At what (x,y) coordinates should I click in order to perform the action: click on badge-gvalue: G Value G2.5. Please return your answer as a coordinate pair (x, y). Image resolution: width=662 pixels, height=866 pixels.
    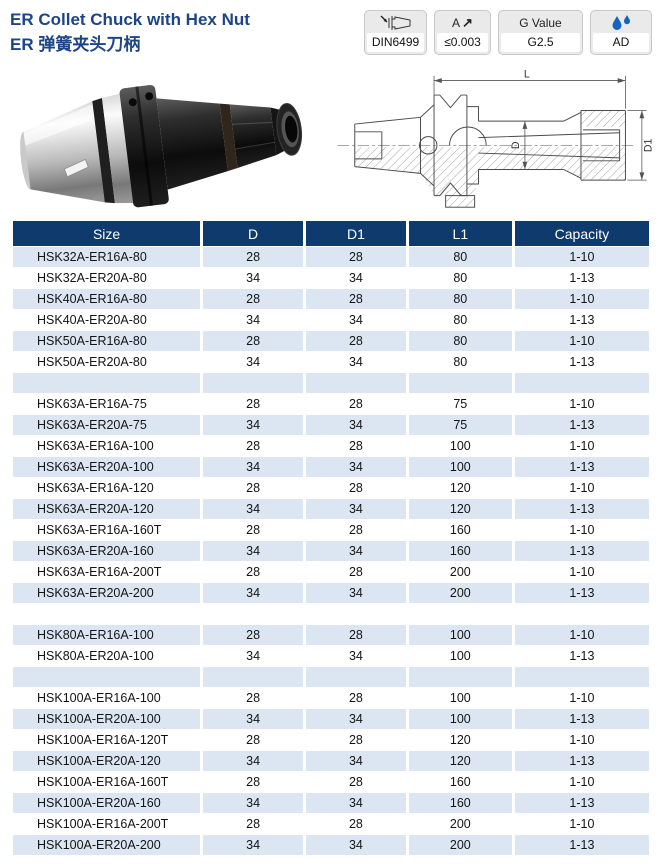
    Looking at the image, I should click on (540, 32).